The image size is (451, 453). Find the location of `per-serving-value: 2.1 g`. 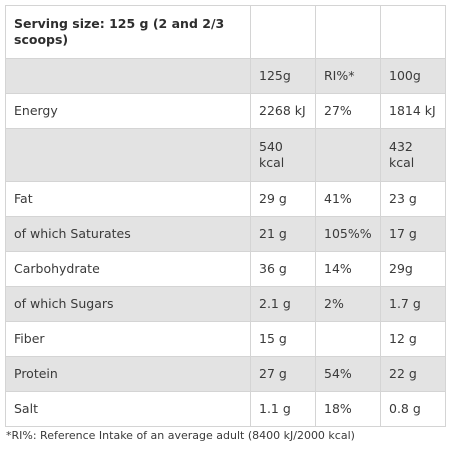

per-serving-value: 2.1 g is located at coordinates (283, 304).